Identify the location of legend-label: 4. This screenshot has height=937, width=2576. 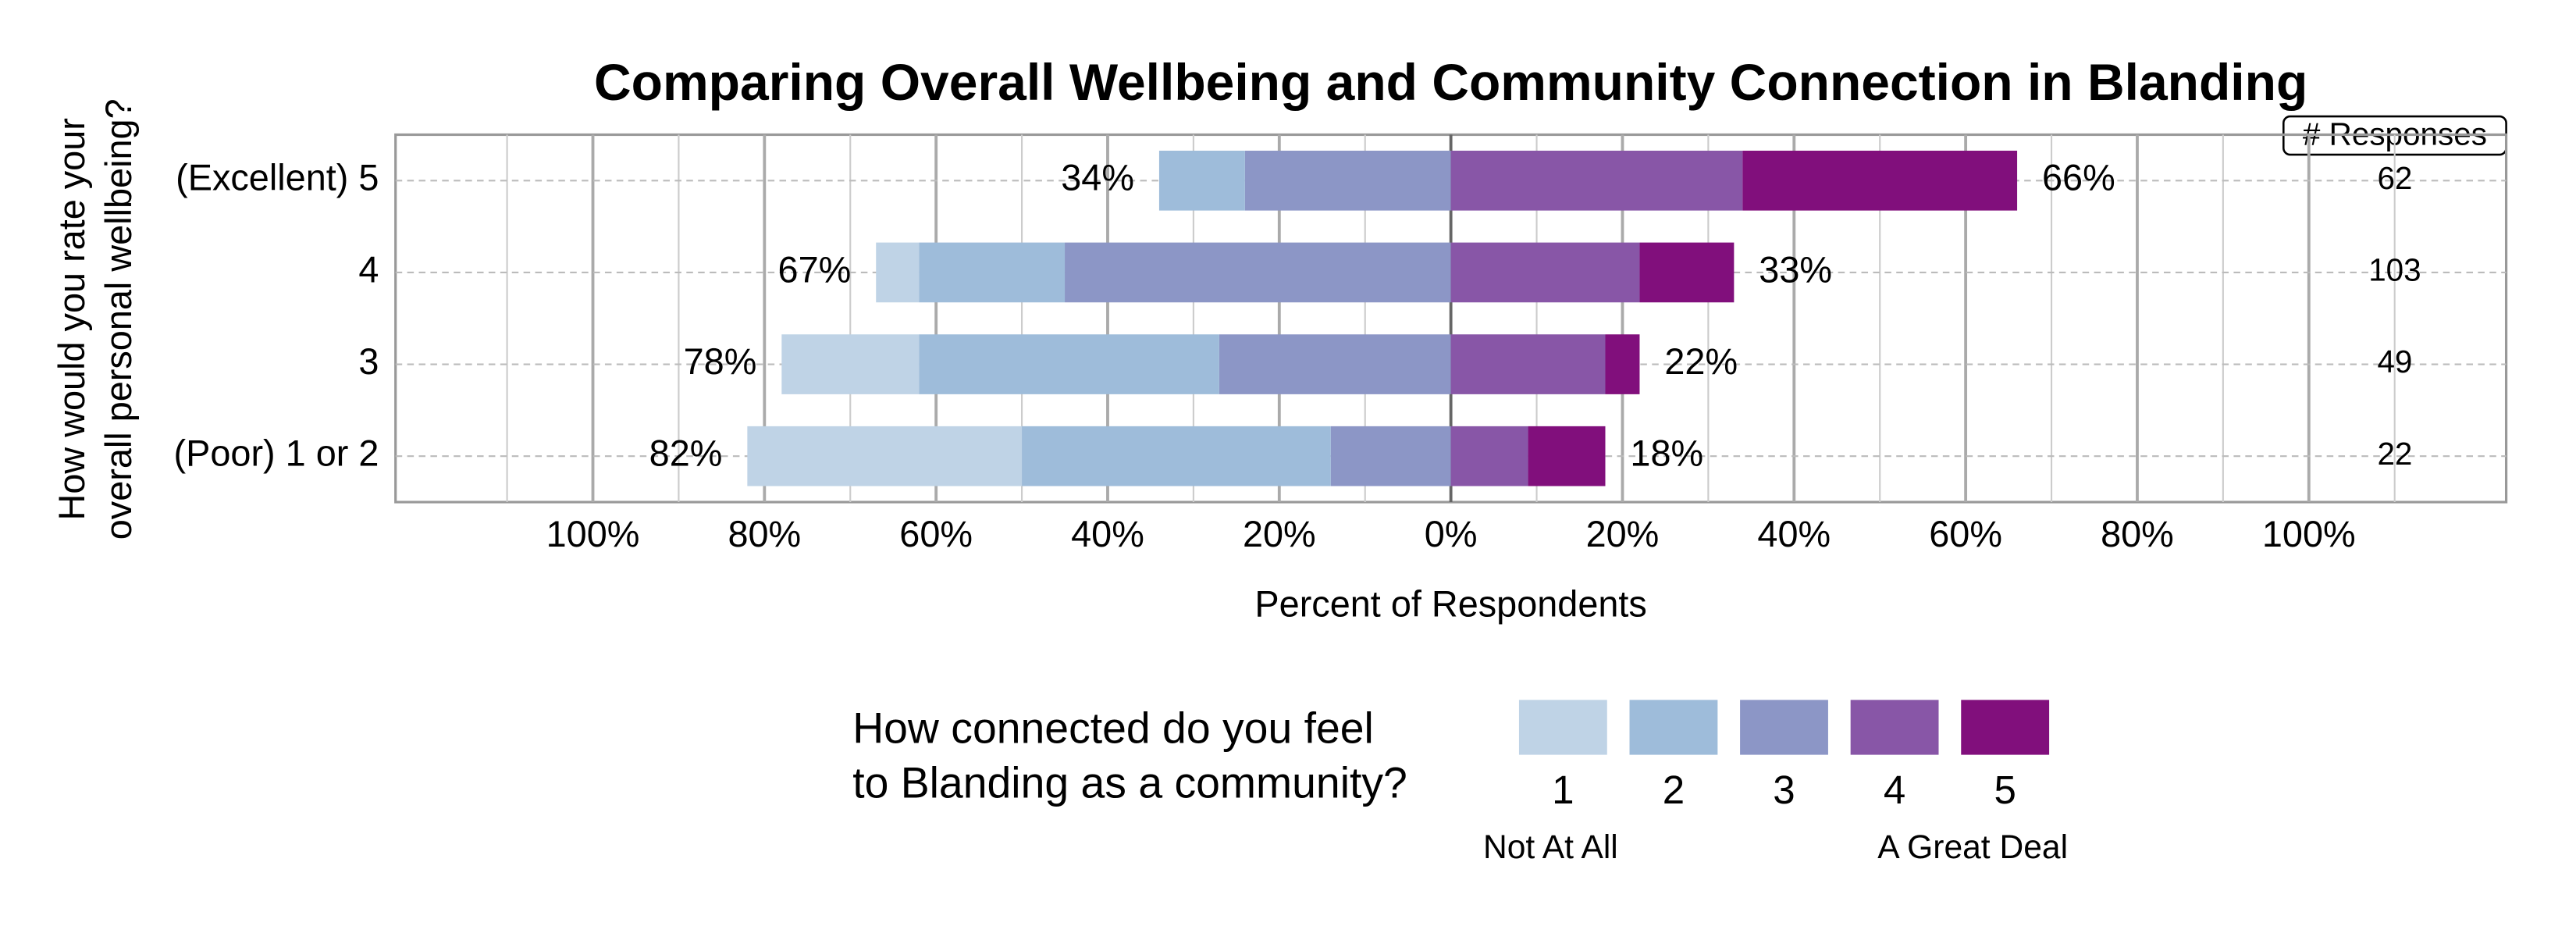
(1895, 790).